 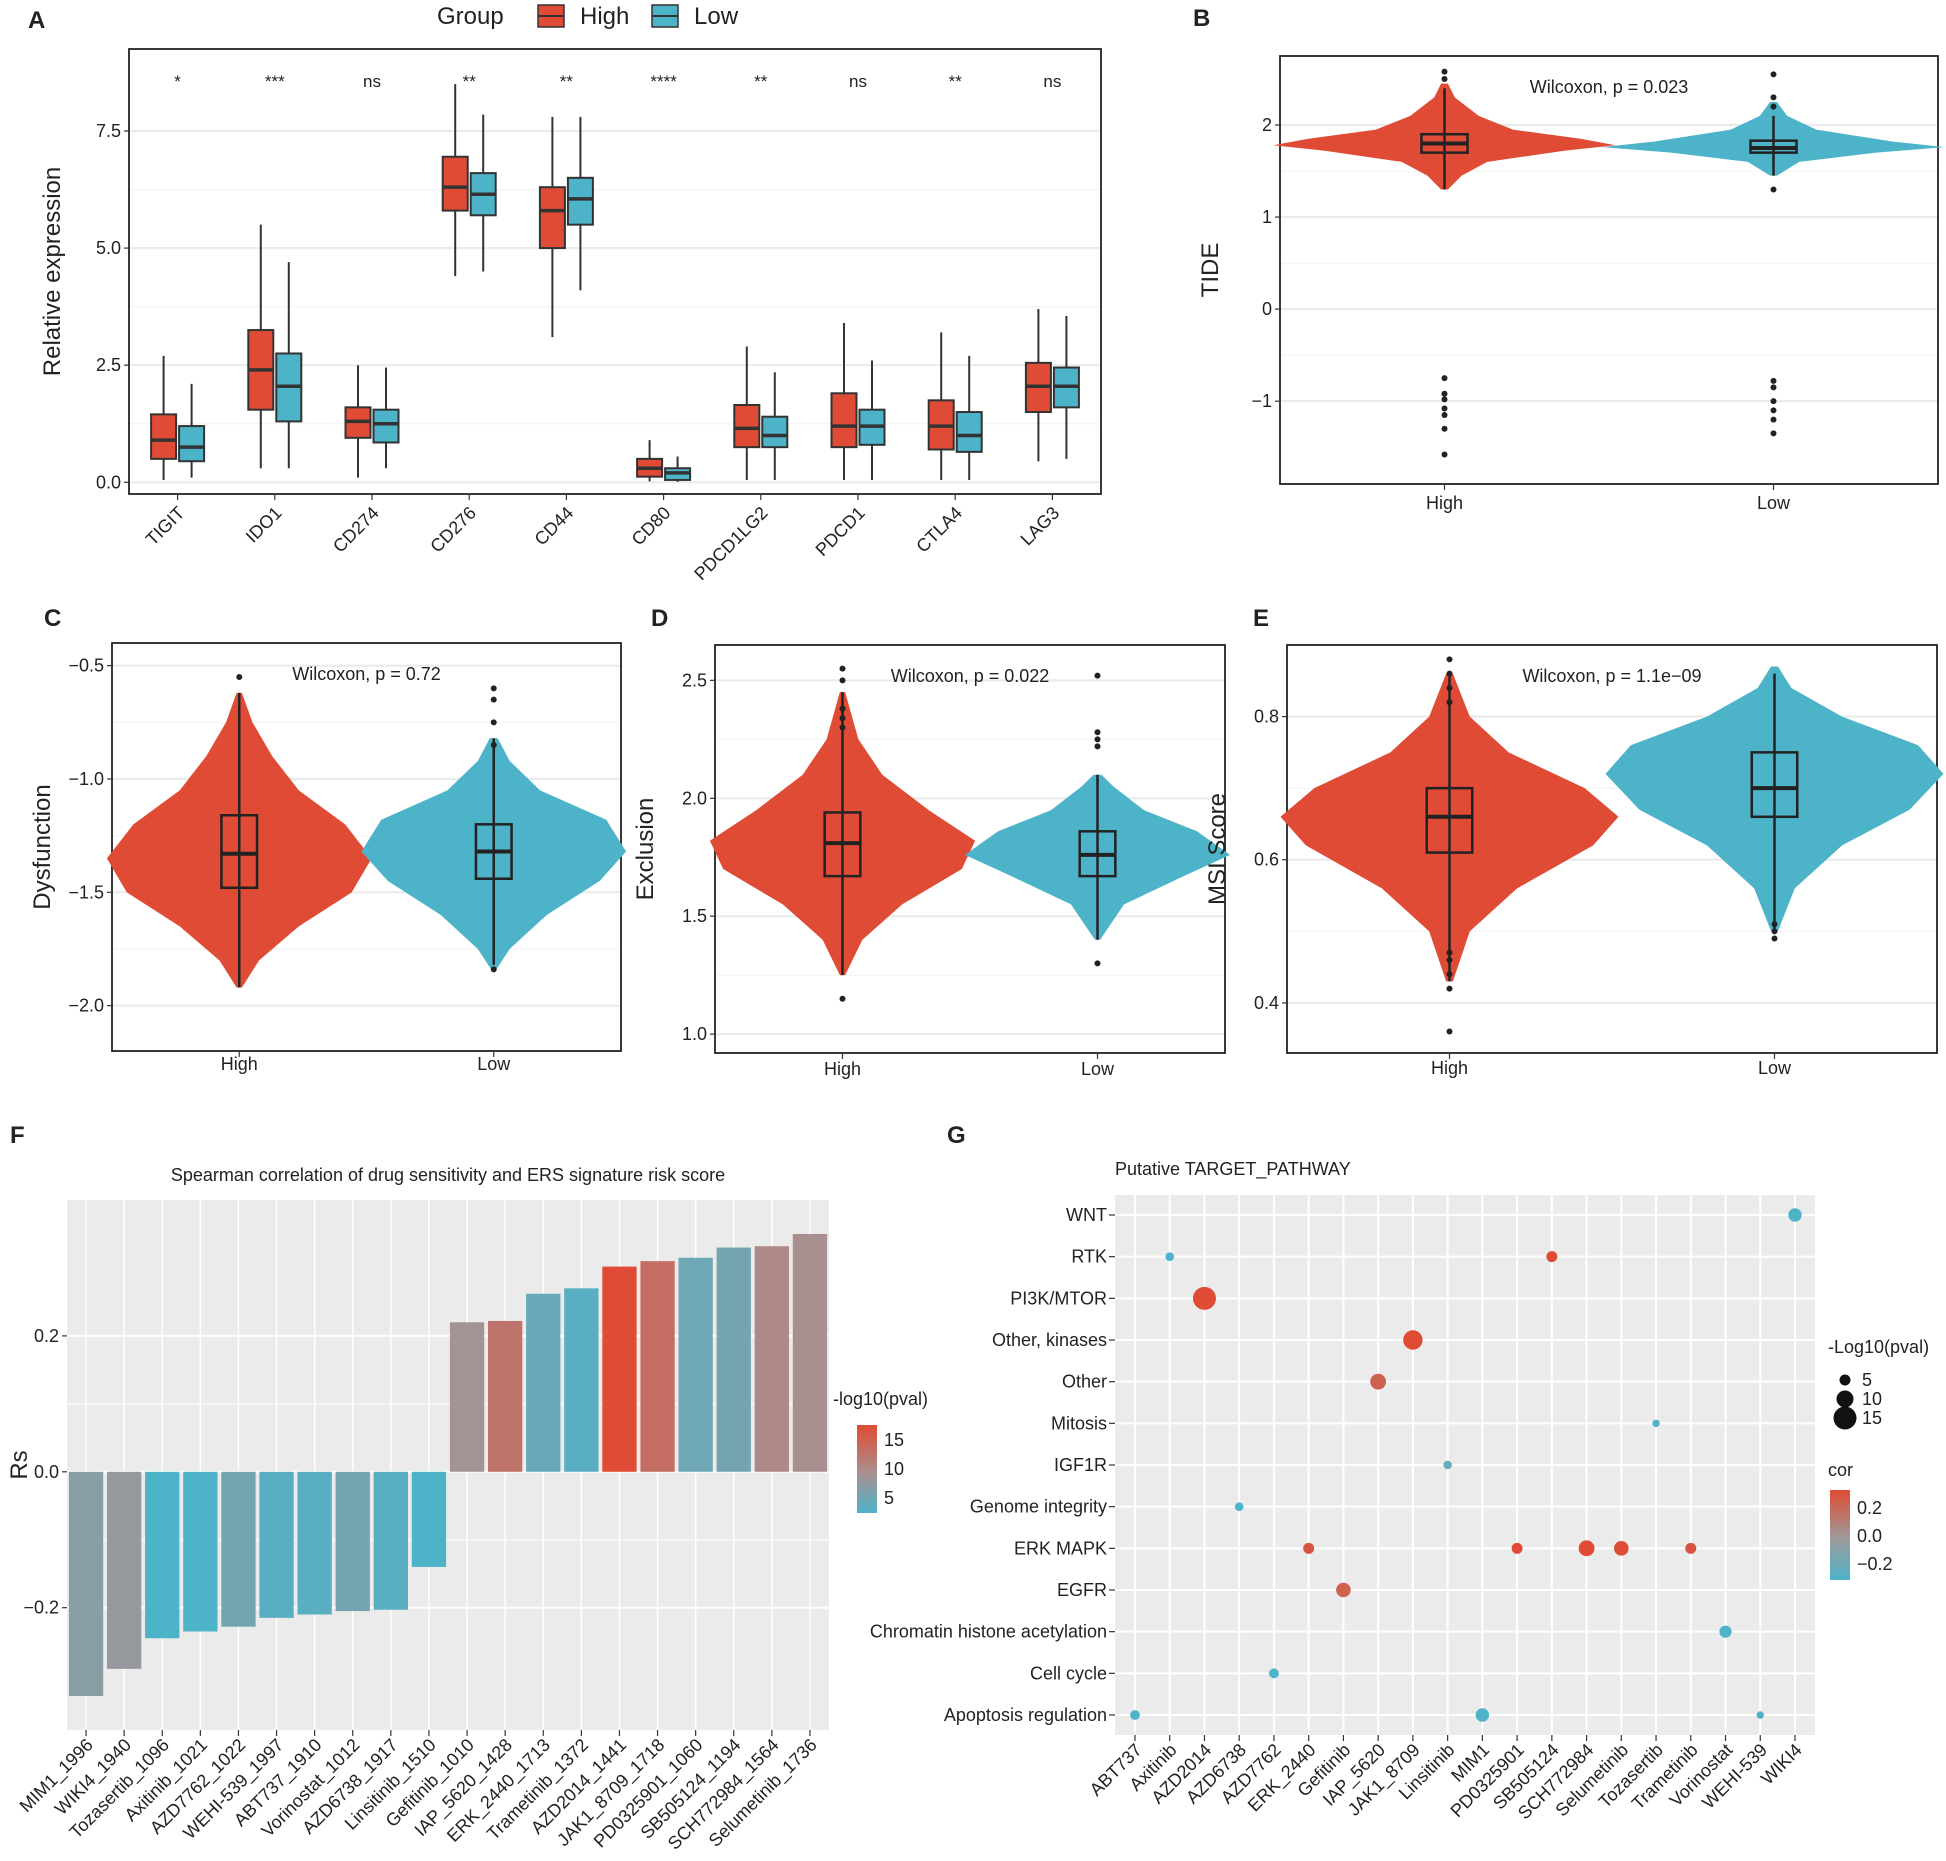 I want to click on dot-trametinib, so click(x=1691, y=1548).